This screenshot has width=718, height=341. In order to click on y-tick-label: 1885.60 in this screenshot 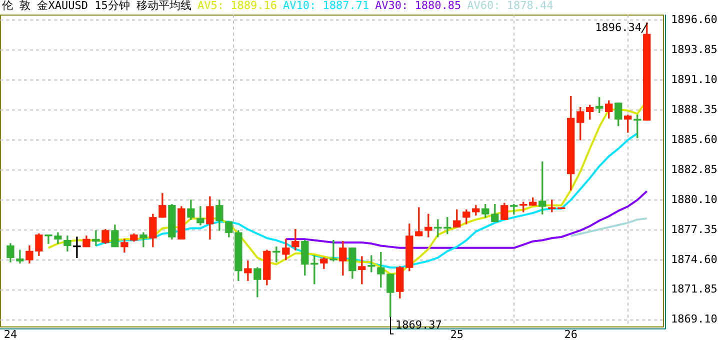, I will do `click(694, 139)`.